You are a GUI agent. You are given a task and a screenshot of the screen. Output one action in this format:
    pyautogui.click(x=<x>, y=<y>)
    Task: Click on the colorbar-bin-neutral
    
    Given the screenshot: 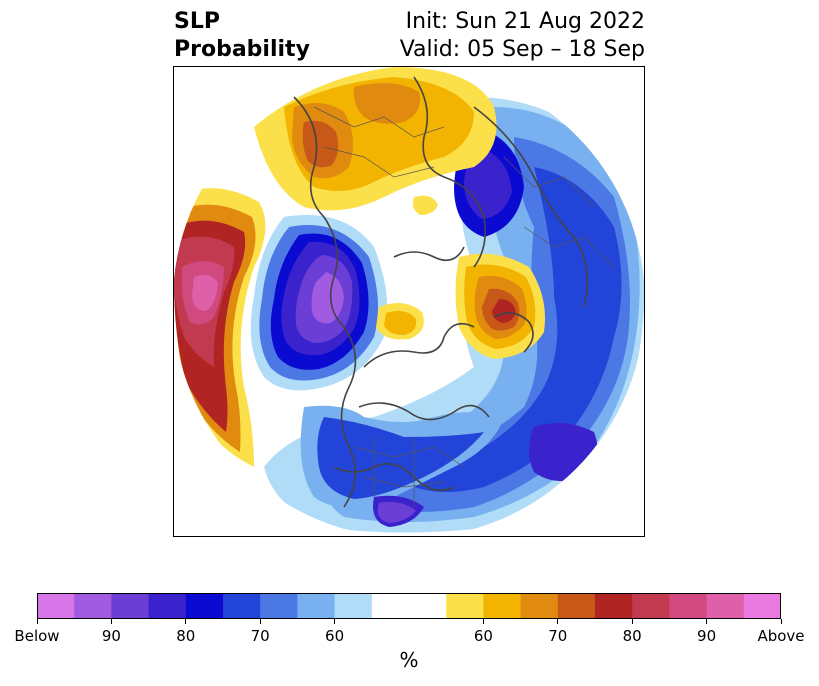 What is the action you would take?
    pyautogui.click(x=409, y=606)
    